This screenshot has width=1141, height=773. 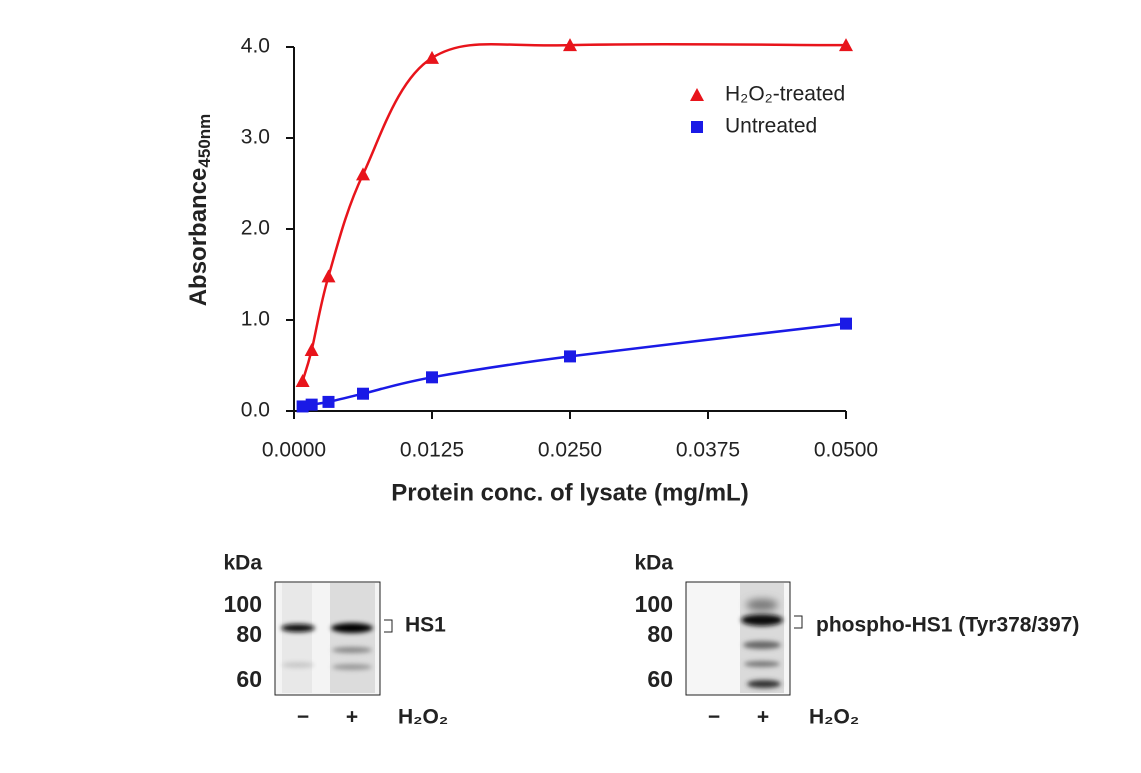 I want to click on y-tick-label: 1.0, so click(x=255, y=319).